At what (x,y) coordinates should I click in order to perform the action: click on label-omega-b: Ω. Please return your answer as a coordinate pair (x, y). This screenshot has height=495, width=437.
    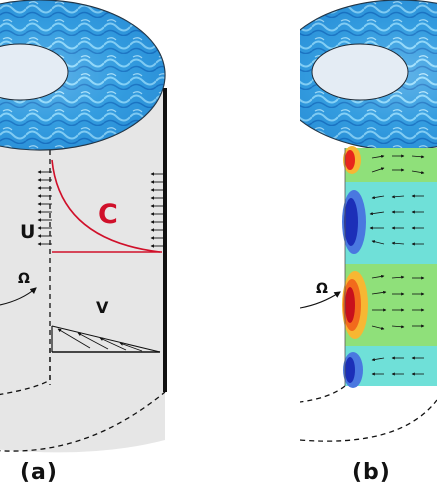
    Looking at the image, I should click on (322, 289).